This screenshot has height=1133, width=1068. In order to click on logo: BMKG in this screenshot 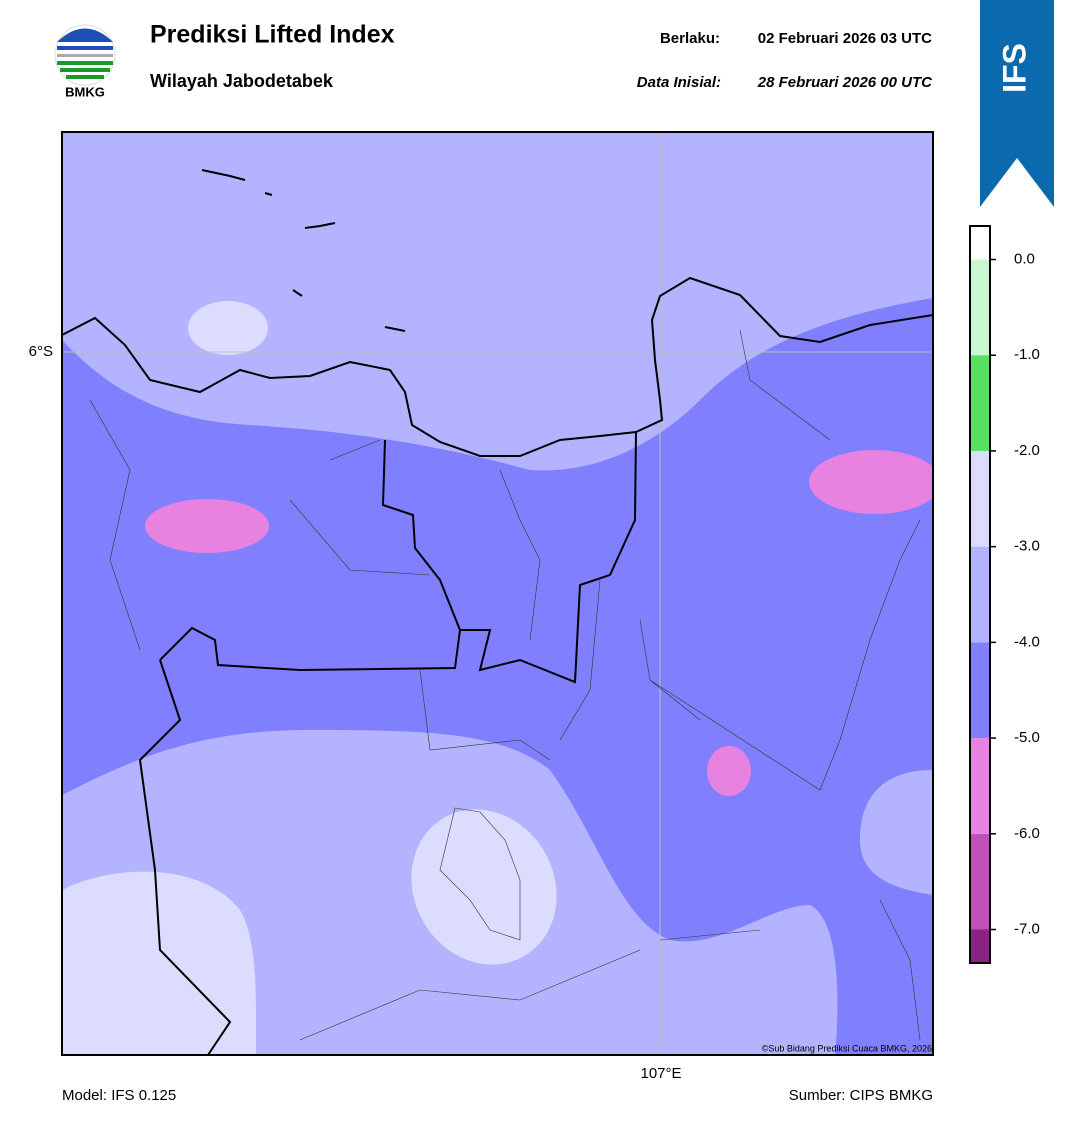, I will do `click(85, 61)`.